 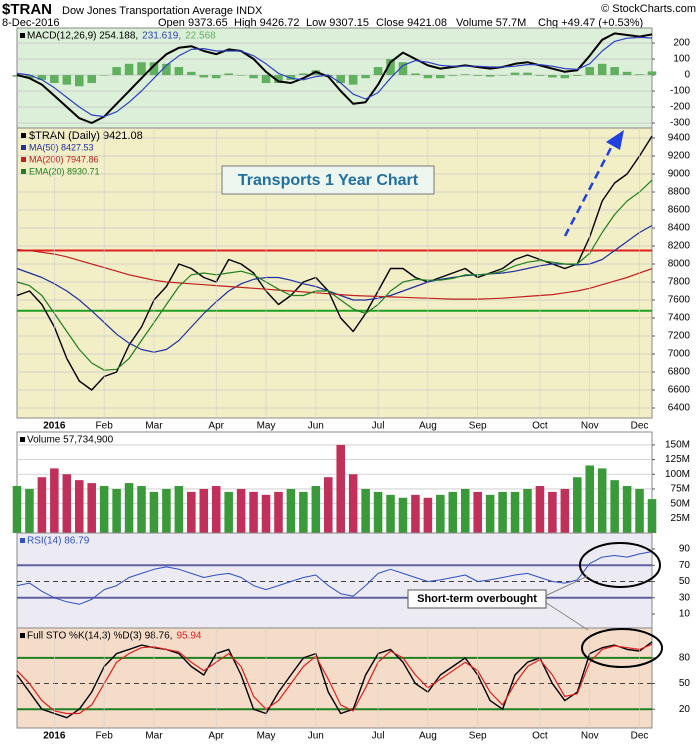 What do you see at coordinates (589, 189) in the screenshot?
I see `trend-arrow` at bounding box center [589, 189].